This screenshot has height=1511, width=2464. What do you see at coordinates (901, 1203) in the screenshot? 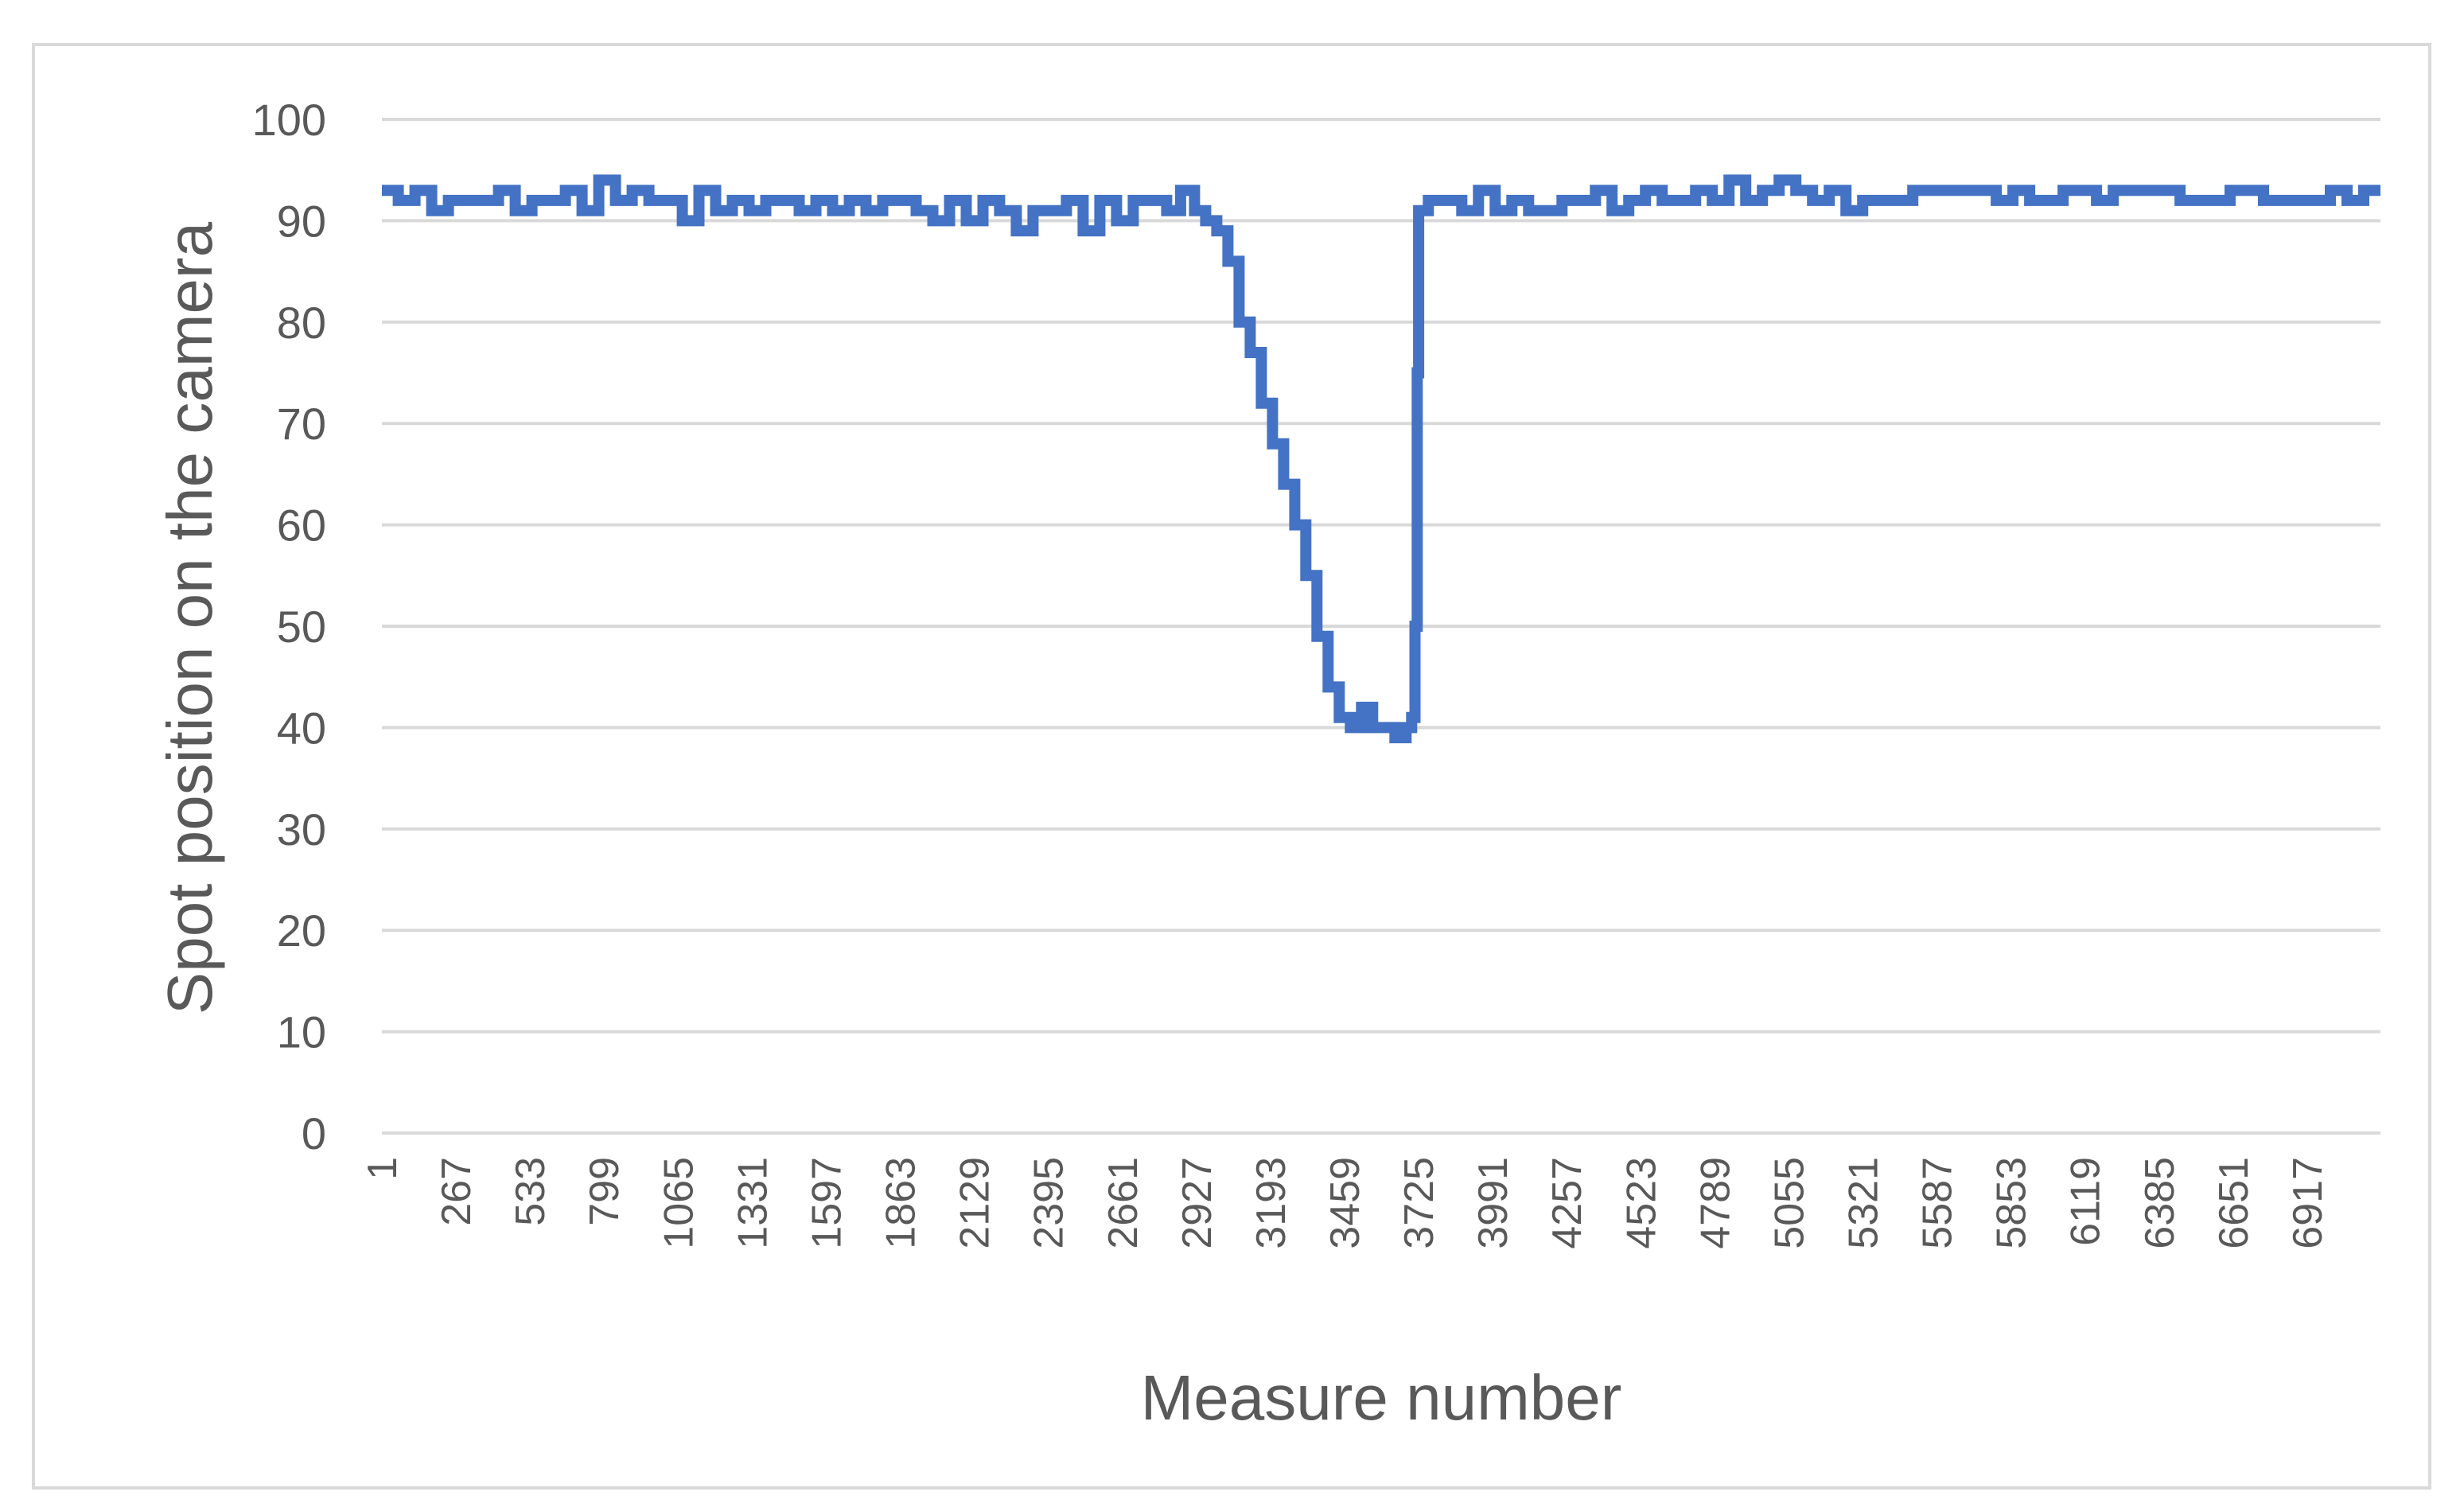
I see `x-tick-label: 1863` at bounding box center [901, 1203].